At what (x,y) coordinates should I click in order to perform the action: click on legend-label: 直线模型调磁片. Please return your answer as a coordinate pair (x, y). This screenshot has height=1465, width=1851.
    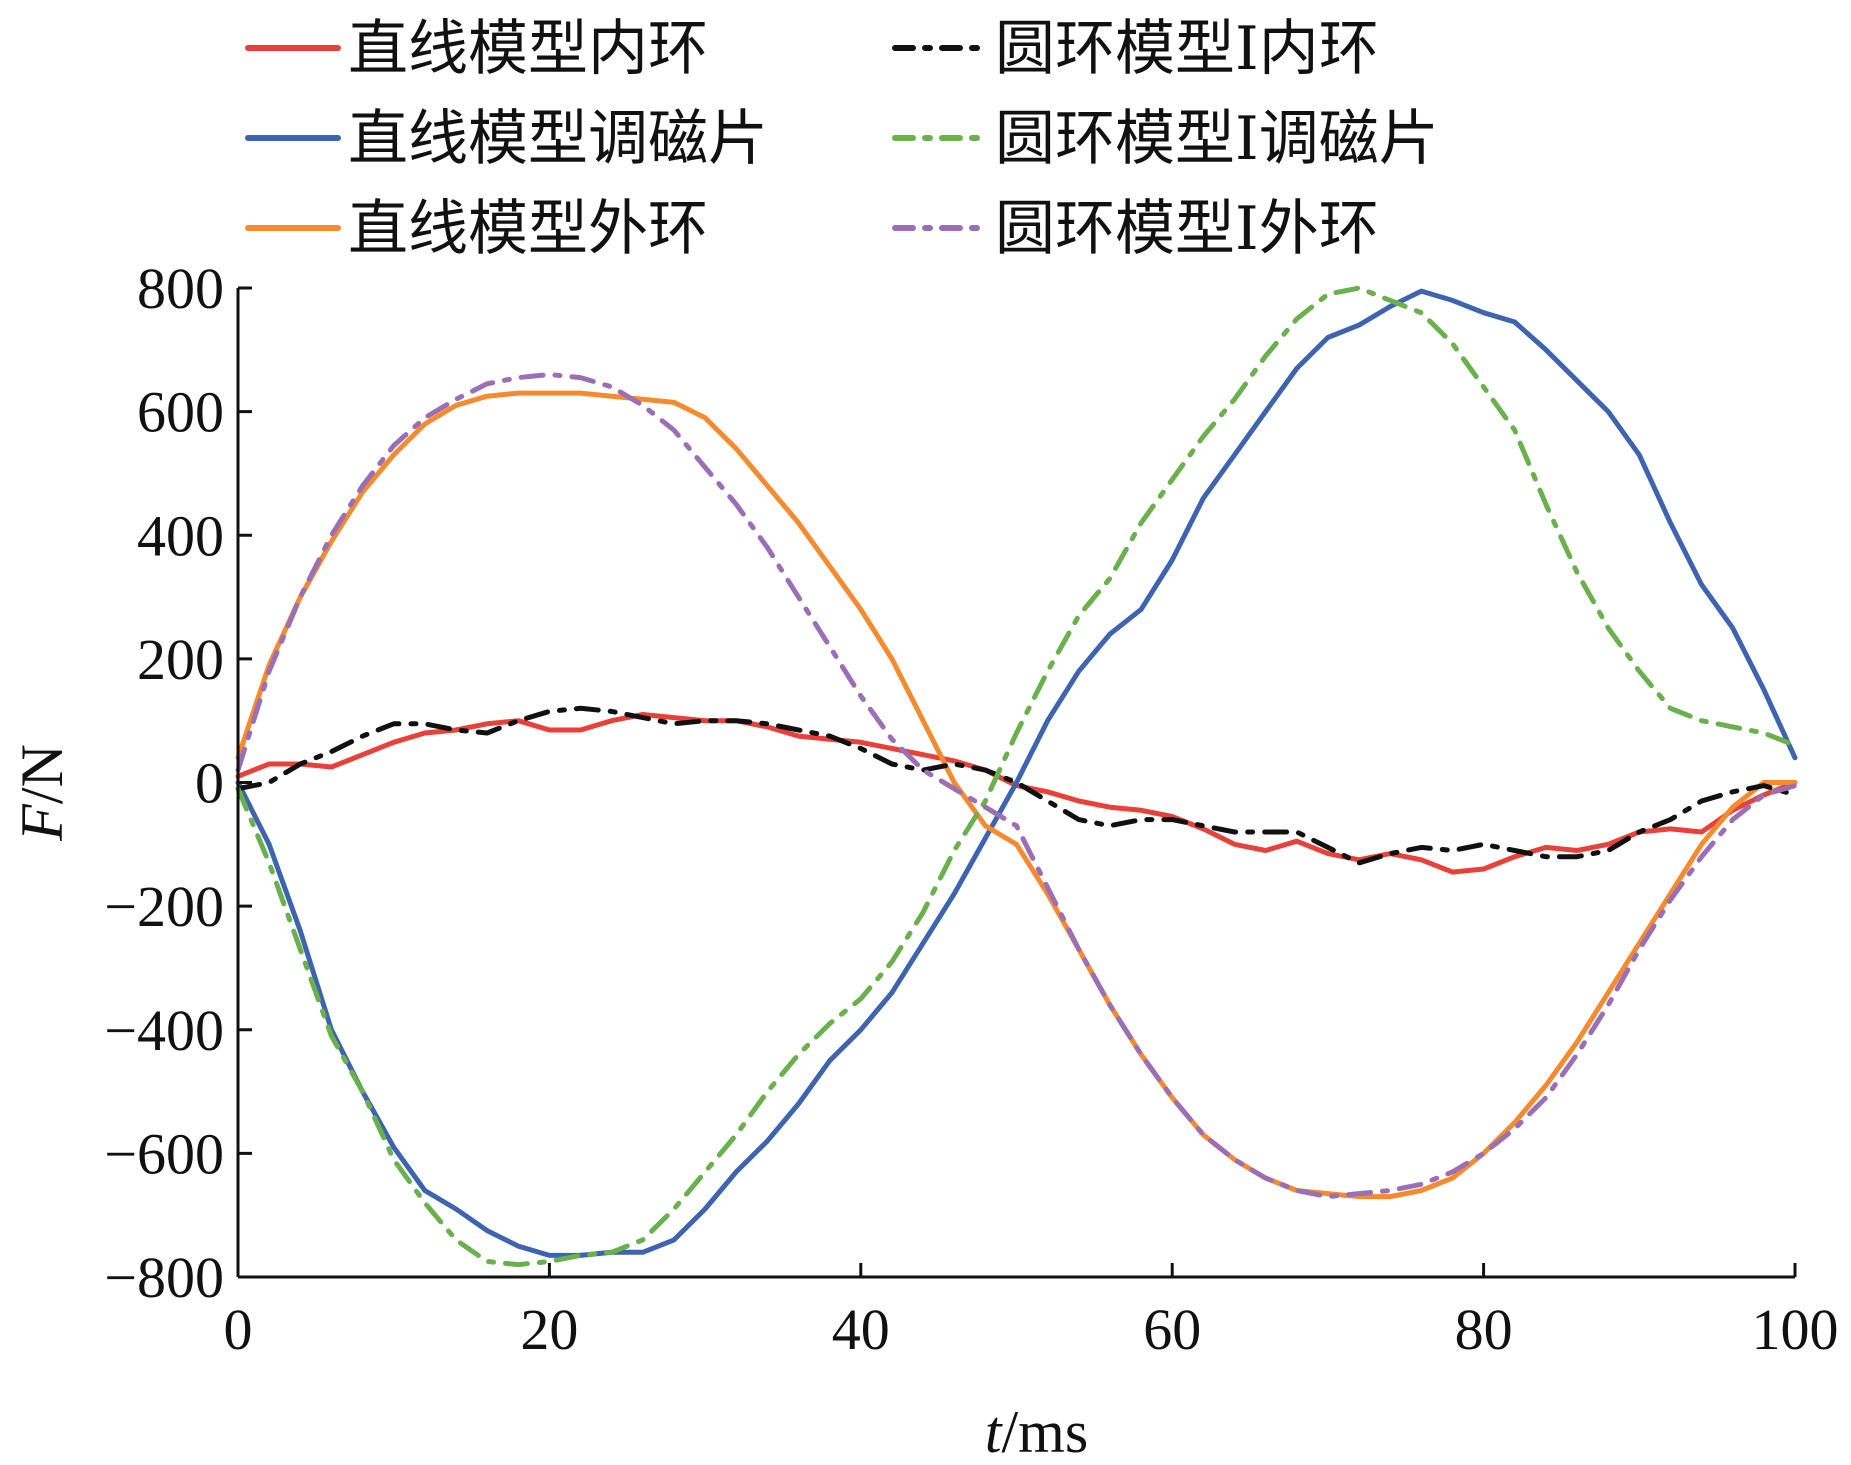
    Looking at the image, I should click on (558, 139).